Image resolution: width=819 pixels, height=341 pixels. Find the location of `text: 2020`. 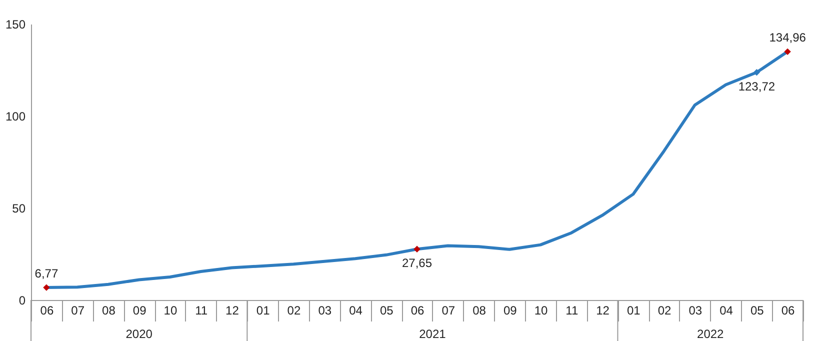

text: 2020 is located at coordinates (139, 334).